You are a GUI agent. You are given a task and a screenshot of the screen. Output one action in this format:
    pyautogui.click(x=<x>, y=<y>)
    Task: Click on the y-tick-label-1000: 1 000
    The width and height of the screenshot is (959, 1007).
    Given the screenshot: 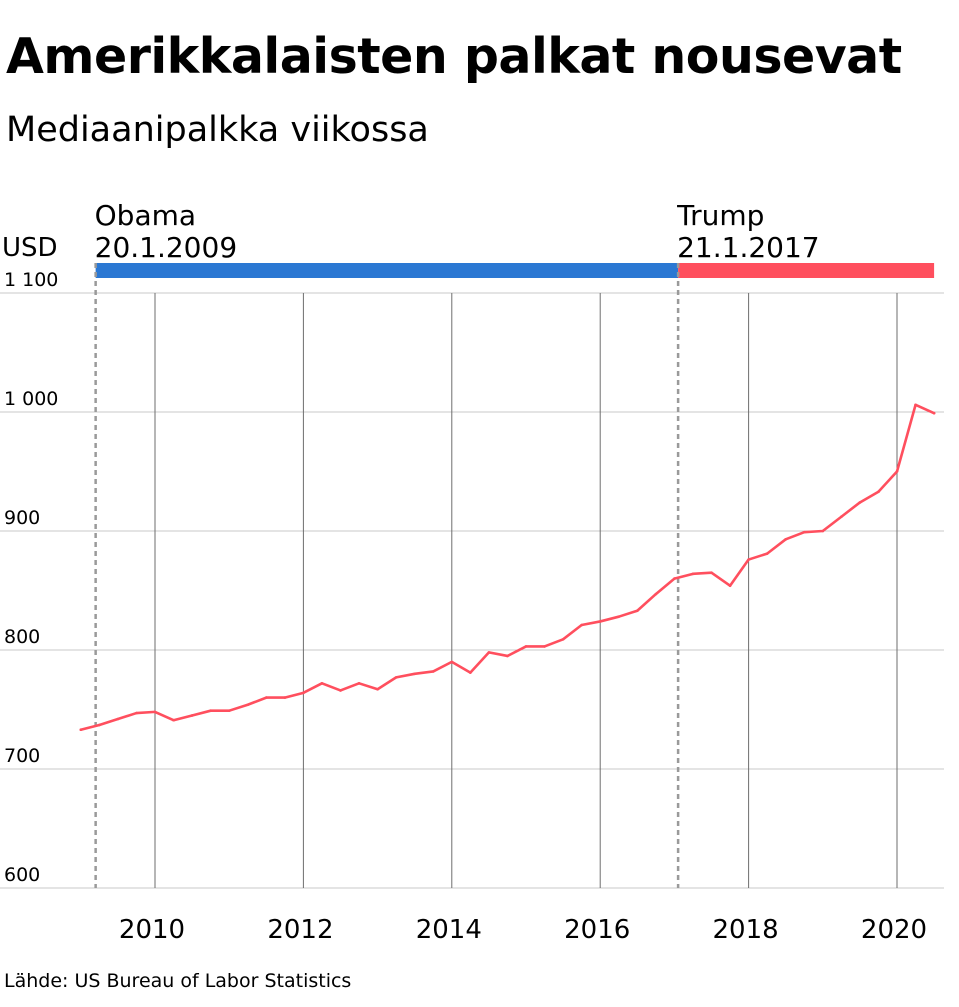 What is the action you would take?
    pyautogui.click(x=31, y=399)
    